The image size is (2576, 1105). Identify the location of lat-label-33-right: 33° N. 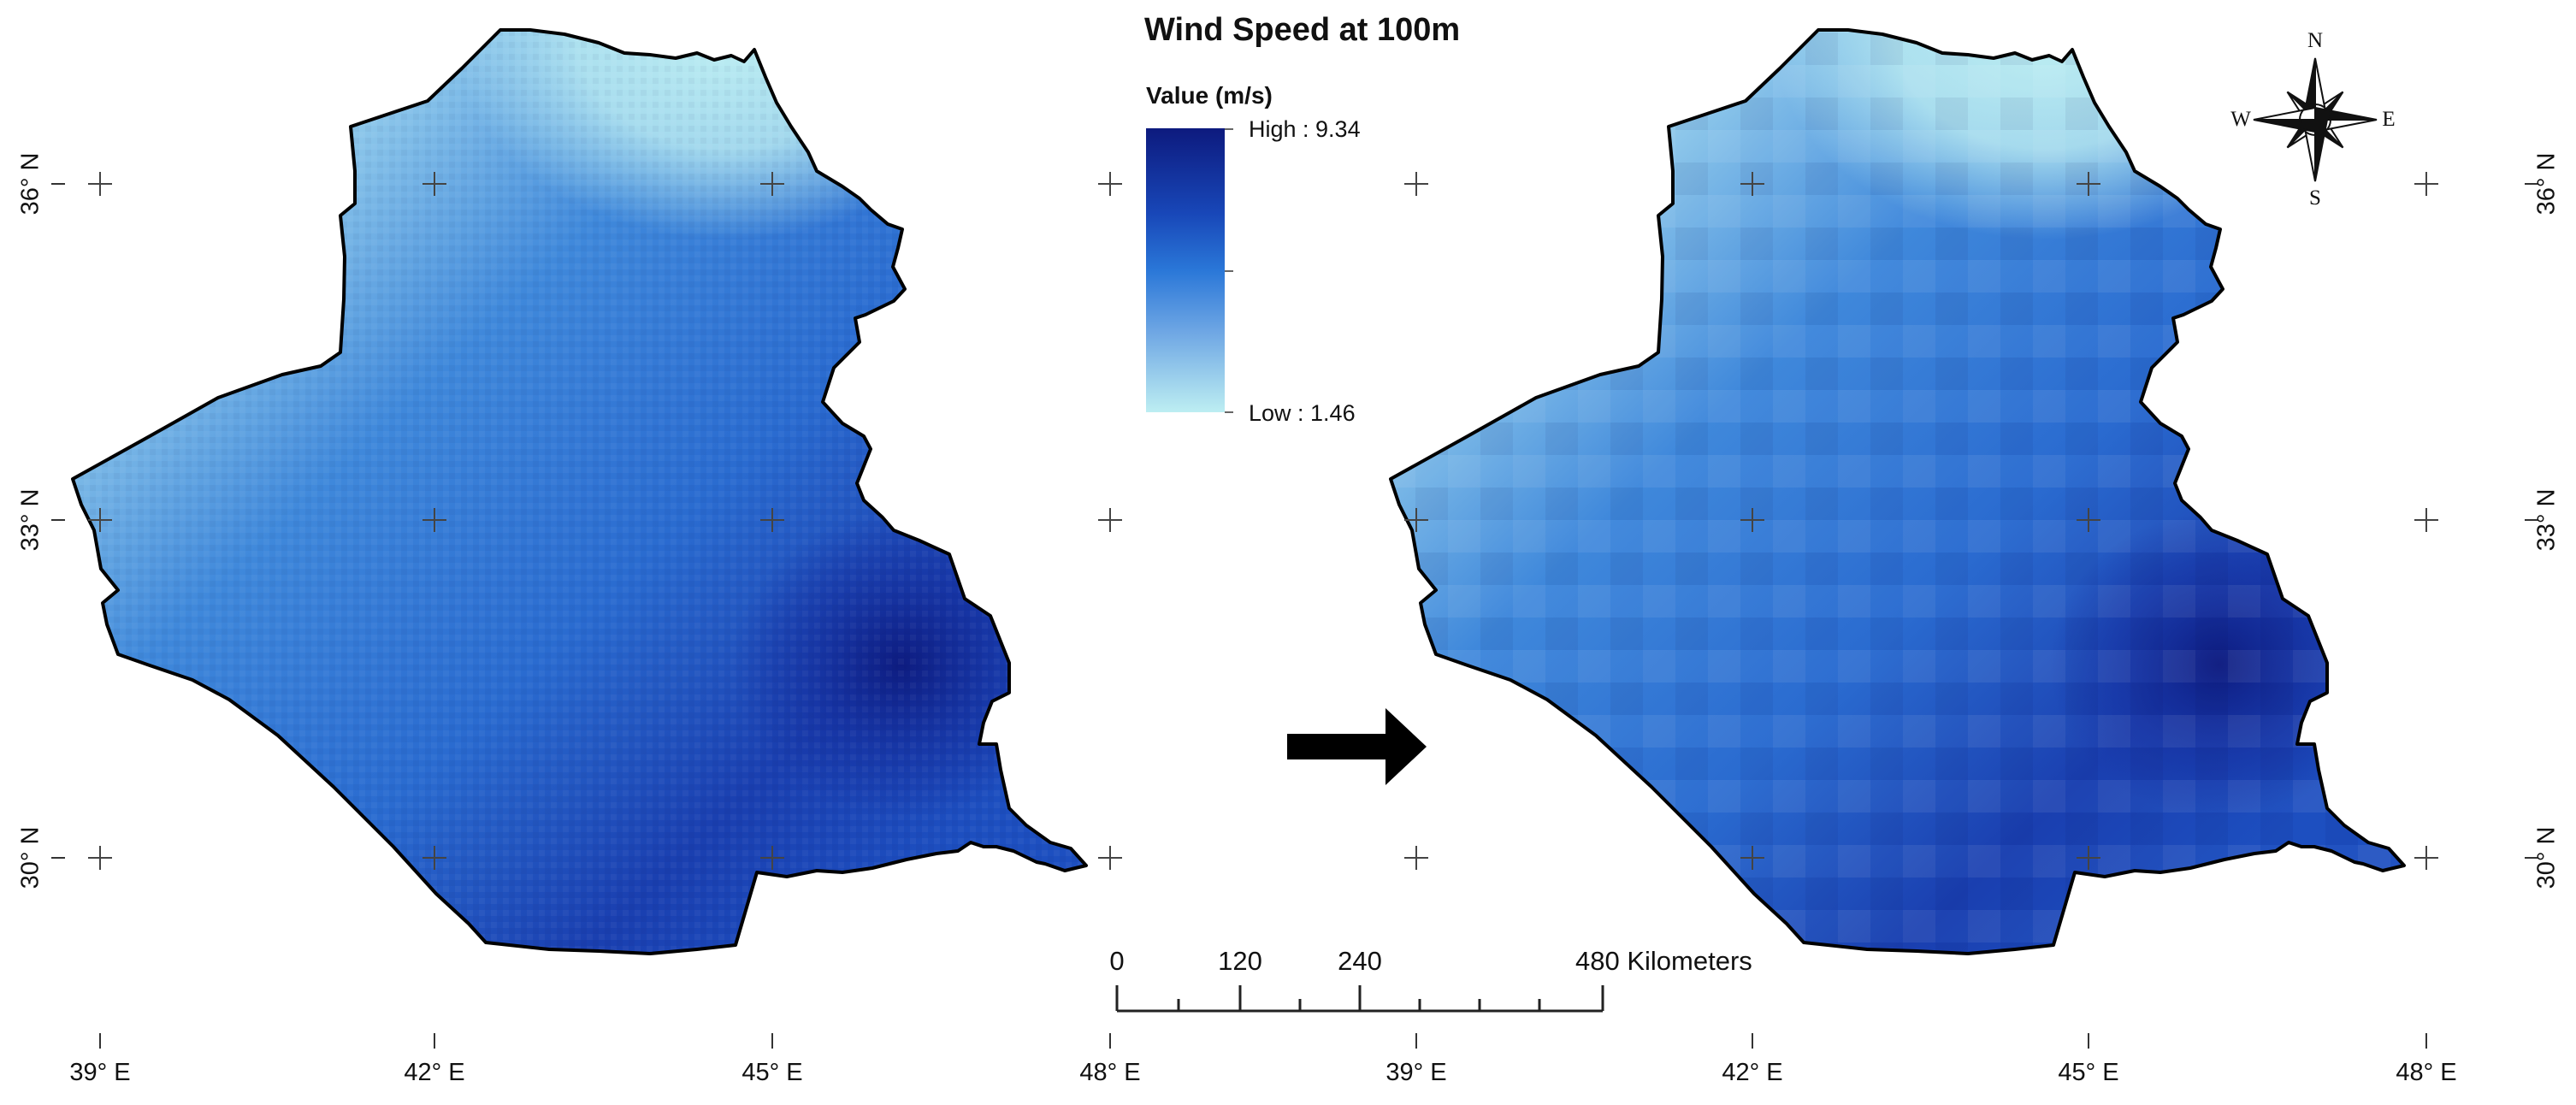
(2546, 520).